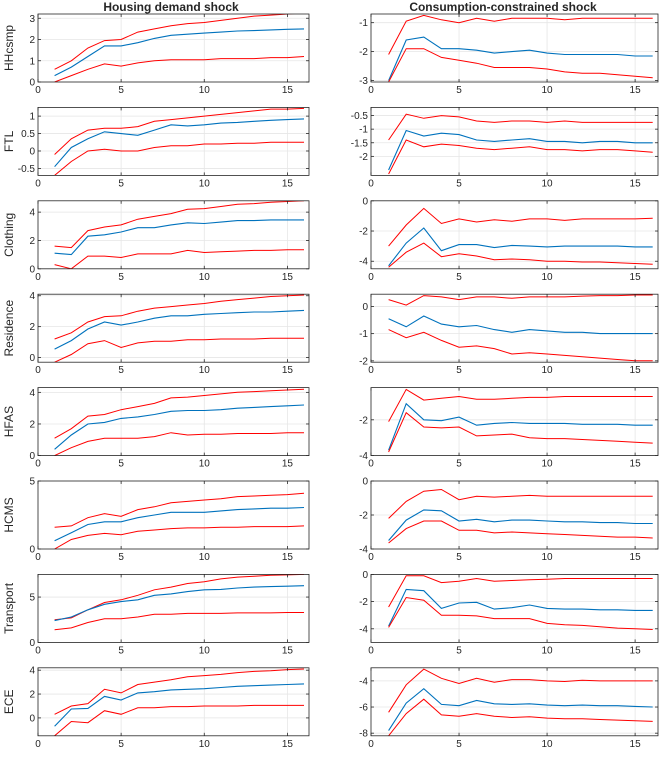 This screenshot has width=660, height=761. I want to click on y-axis-label: Residence, so click(9, 328).